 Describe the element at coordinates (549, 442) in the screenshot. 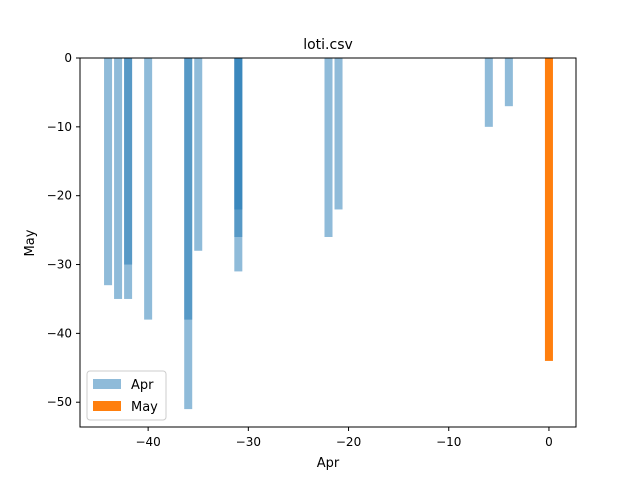

I see `x-tick-label: 0` at that location.